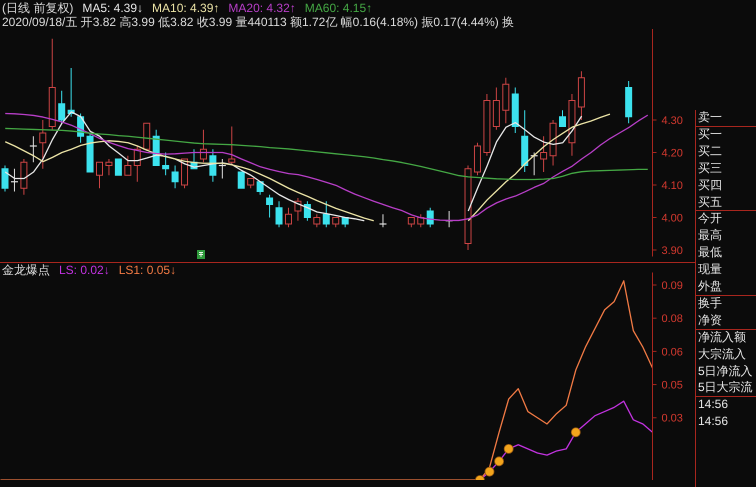 The height and width of the screenshot is (487, 756). Describe the element at coordinates (672, 153) in the screenshot. I see `y-tick-label: 4.20` at that location.